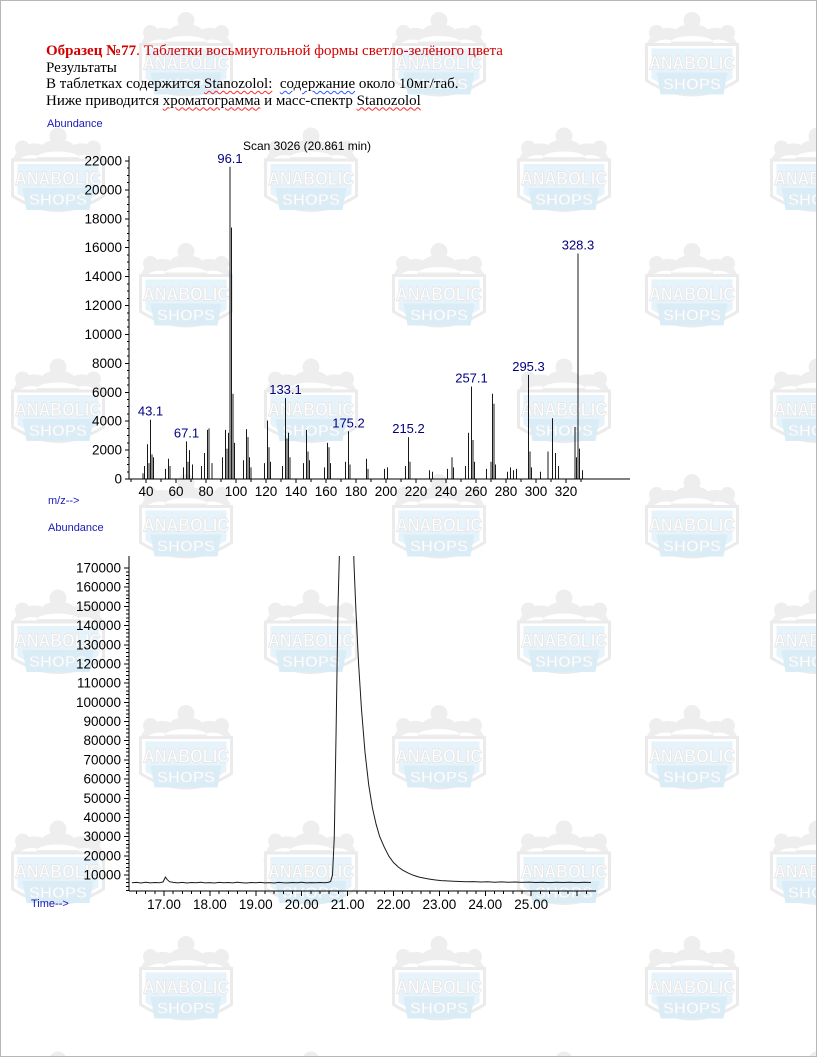 The height and width of the screenshot is (1057, 817). What do you see at coordinates (446, 491) in the screenshot?
I see `tick-or-label-text: 240` at bounding box center [446, 491].